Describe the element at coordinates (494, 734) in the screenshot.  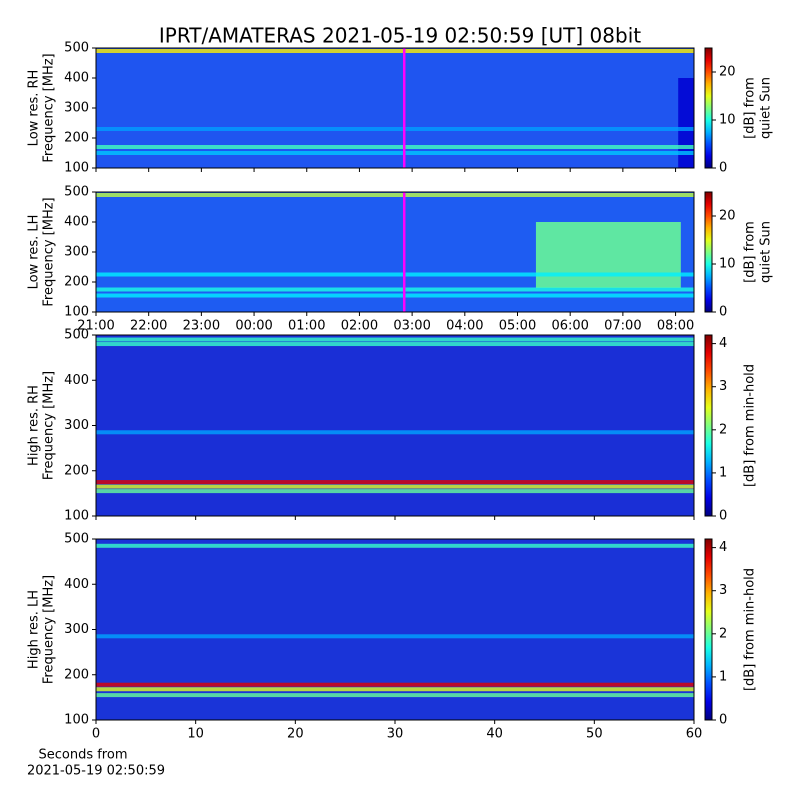
I see `x-tick-label: 40` at that location.